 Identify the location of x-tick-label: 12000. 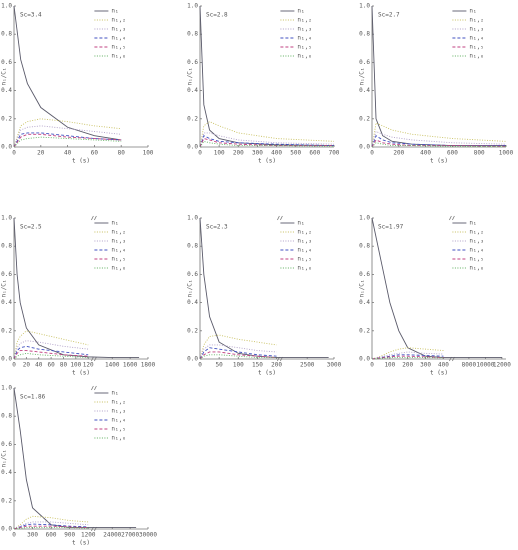
(502, 365).